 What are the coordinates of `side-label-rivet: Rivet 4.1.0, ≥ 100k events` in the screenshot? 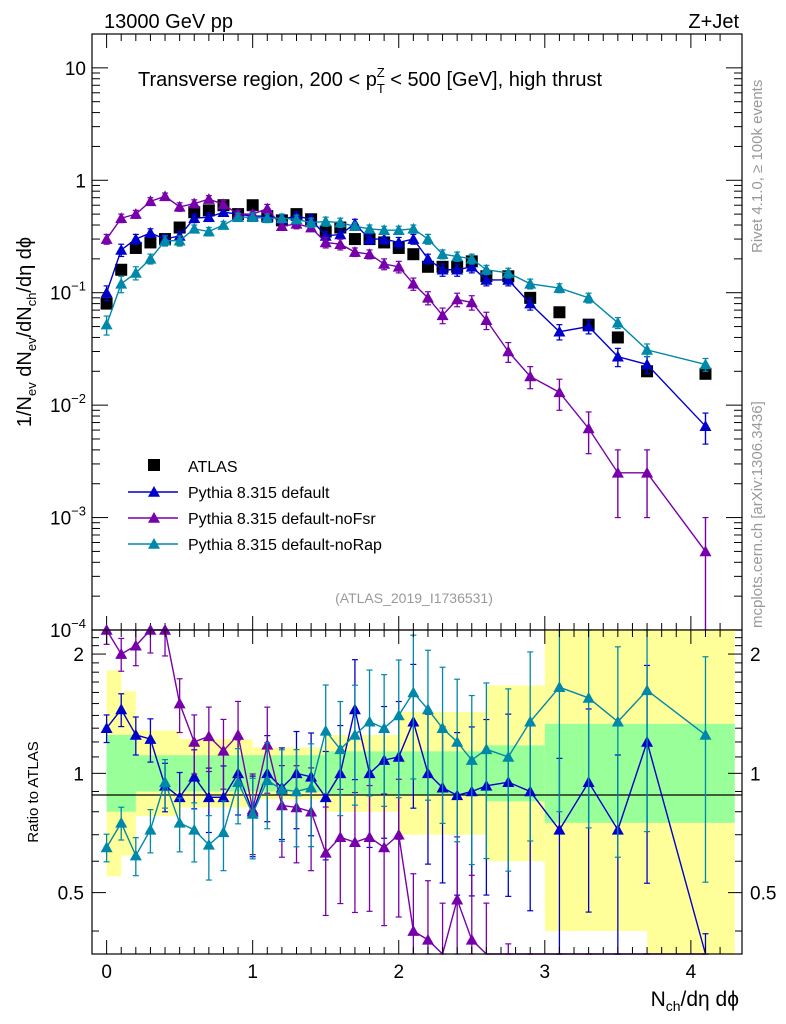 It's located at (757, 166).